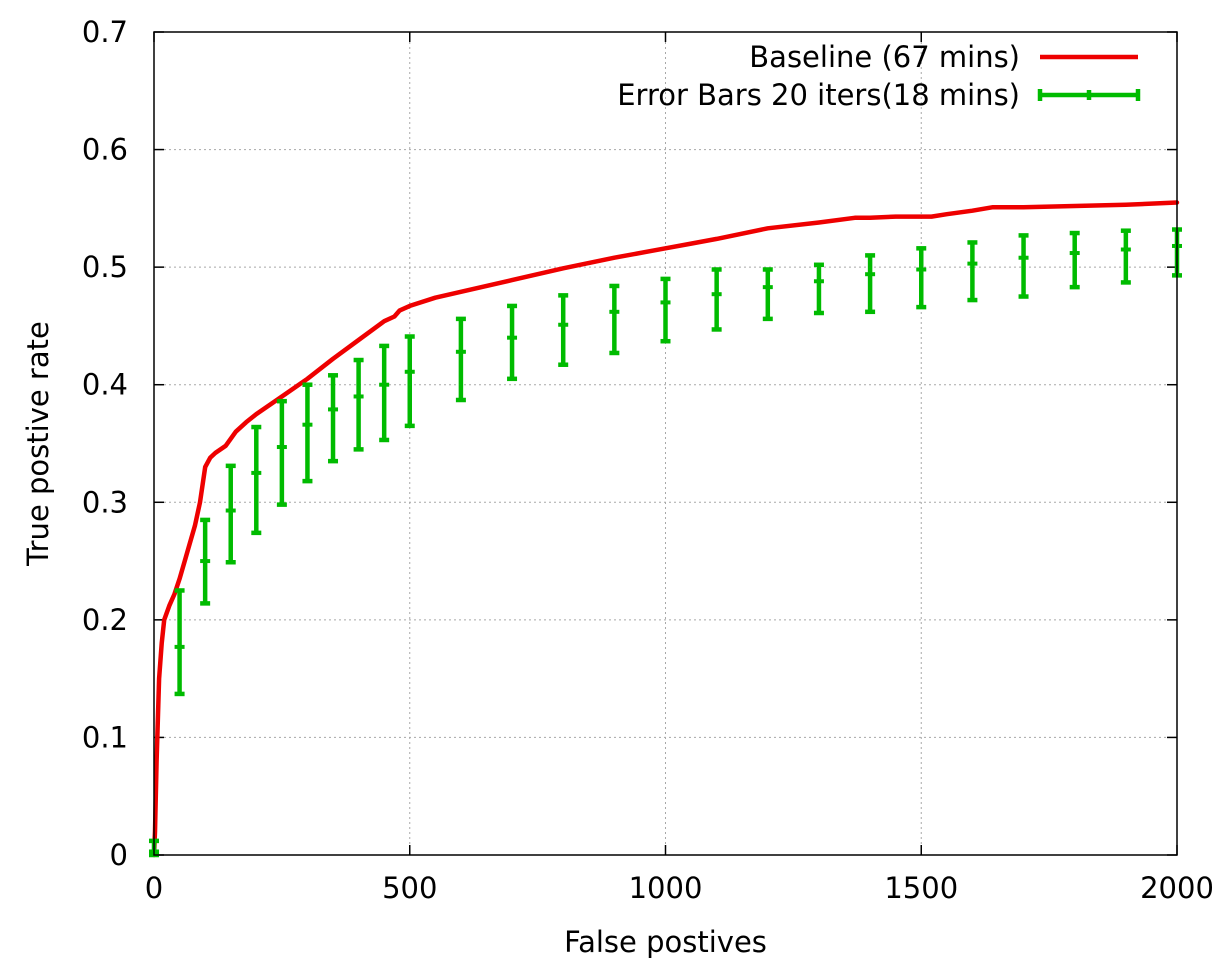 The width and height of the screenshot is (1216, 971). I want to click on y-tick-label: 0.1, so click(105, 737).